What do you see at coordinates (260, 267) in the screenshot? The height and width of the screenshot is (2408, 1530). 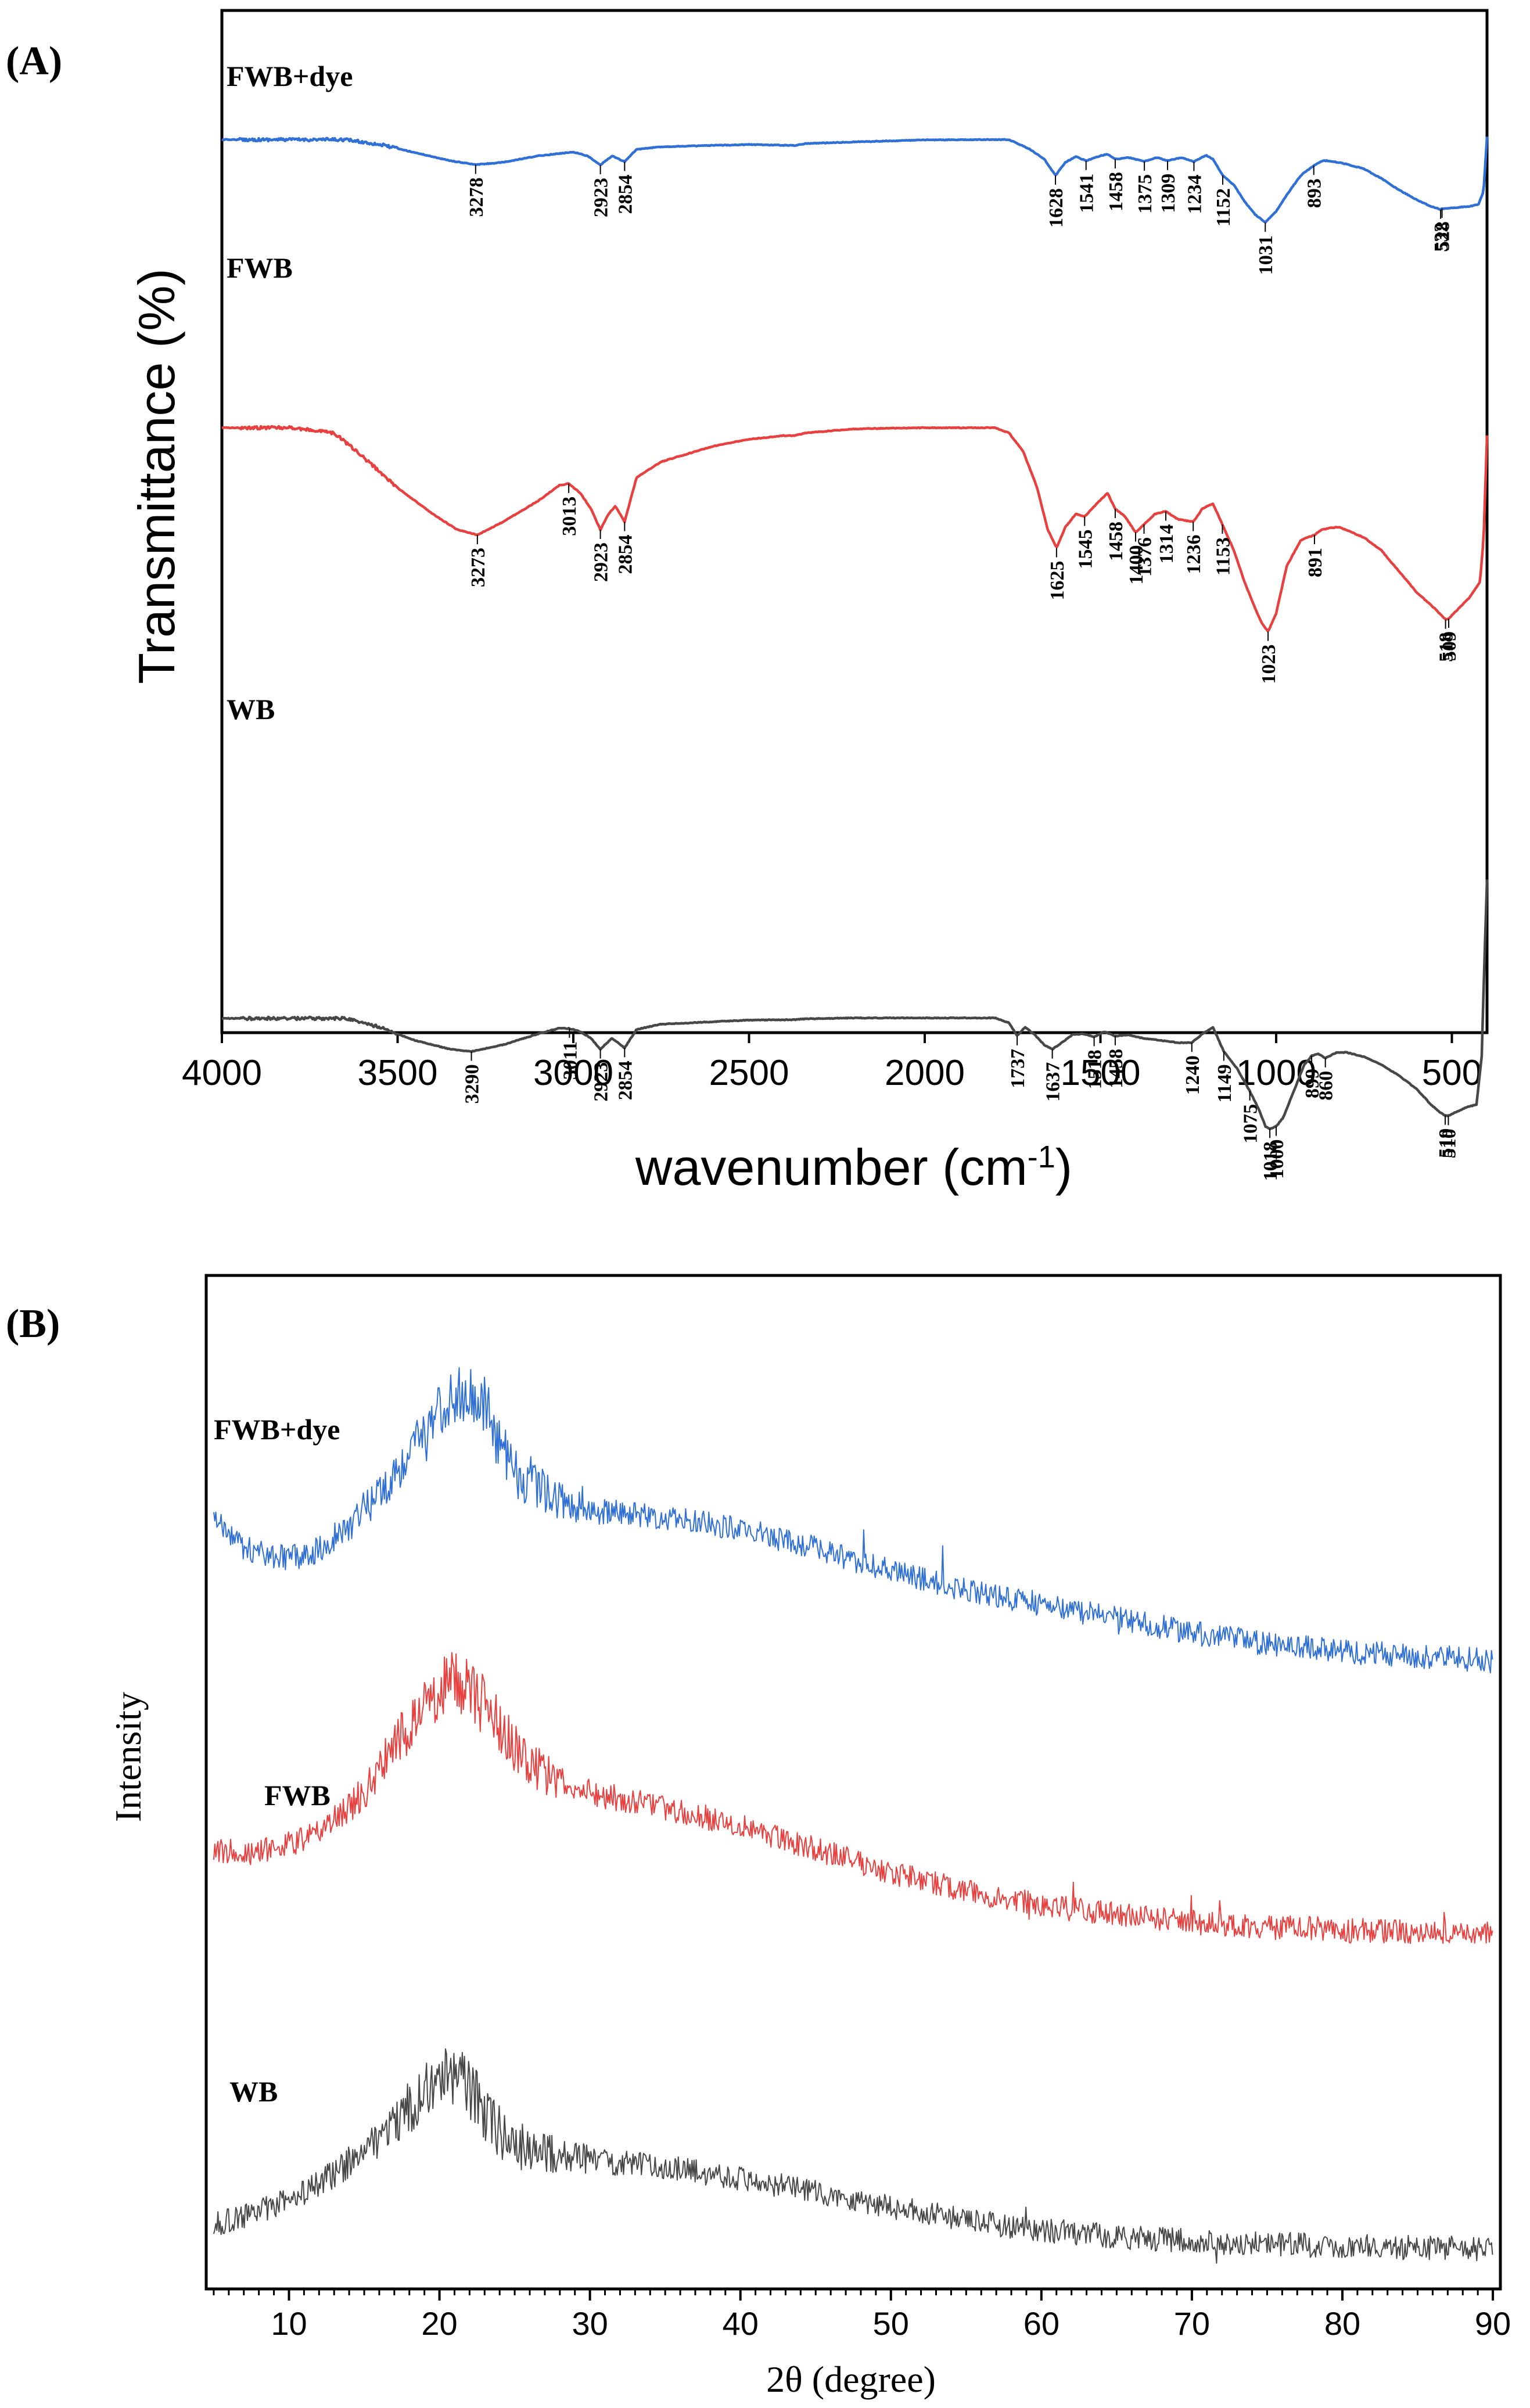 I see `series-label-fwb: FWB` at bounding box center [260, 267].